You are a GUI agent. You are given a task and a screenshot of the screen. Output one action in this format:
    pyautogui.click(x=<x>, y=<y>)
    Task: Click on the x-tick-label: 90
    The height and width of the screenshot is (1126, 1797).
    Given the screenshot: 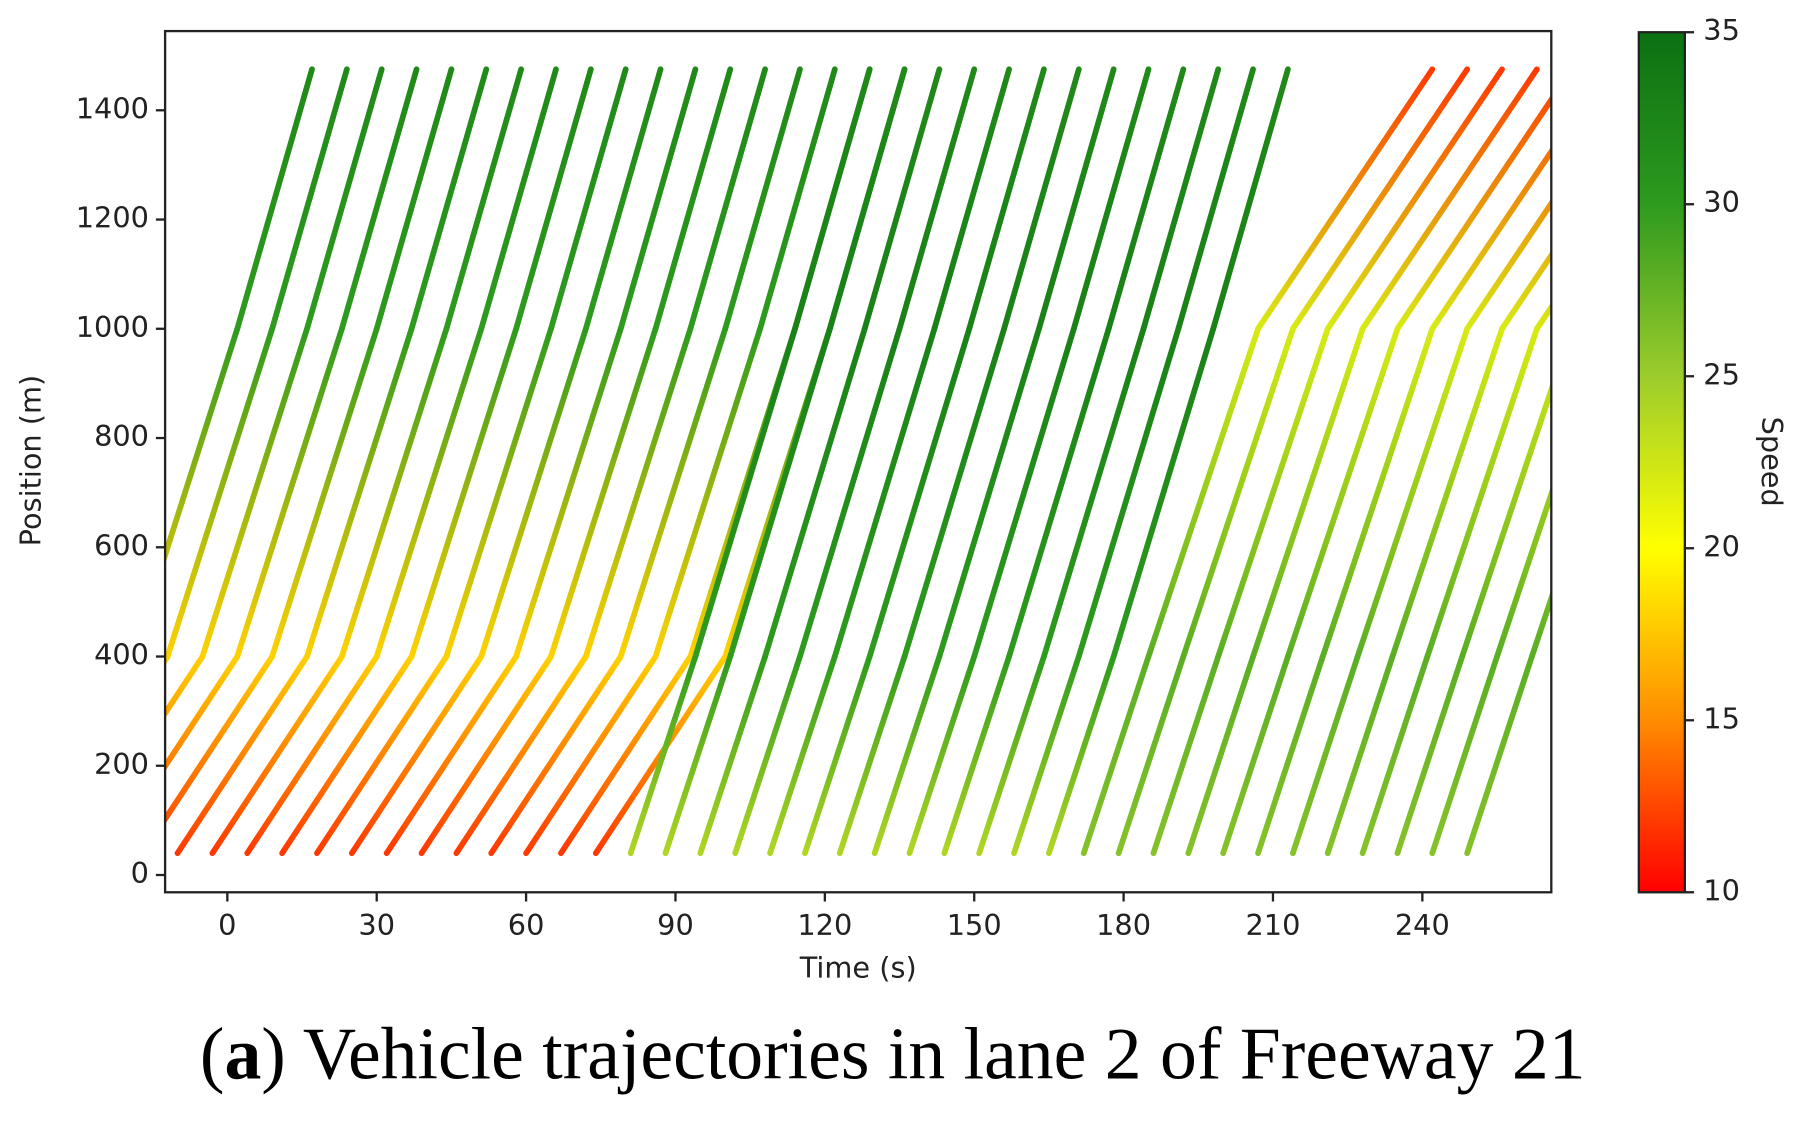 What is the action you would take?
    pyautogui.click(x=675, y=925)
    